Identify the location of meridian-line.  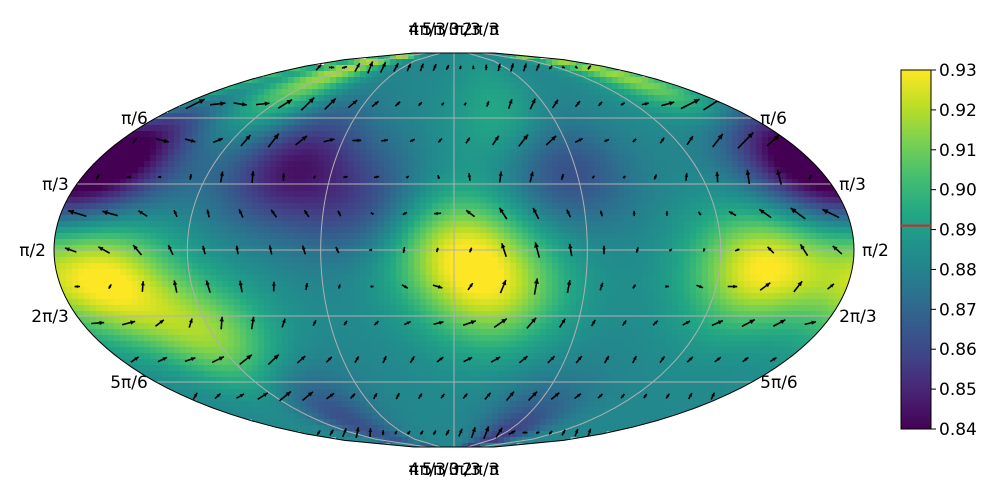
(527, 250).